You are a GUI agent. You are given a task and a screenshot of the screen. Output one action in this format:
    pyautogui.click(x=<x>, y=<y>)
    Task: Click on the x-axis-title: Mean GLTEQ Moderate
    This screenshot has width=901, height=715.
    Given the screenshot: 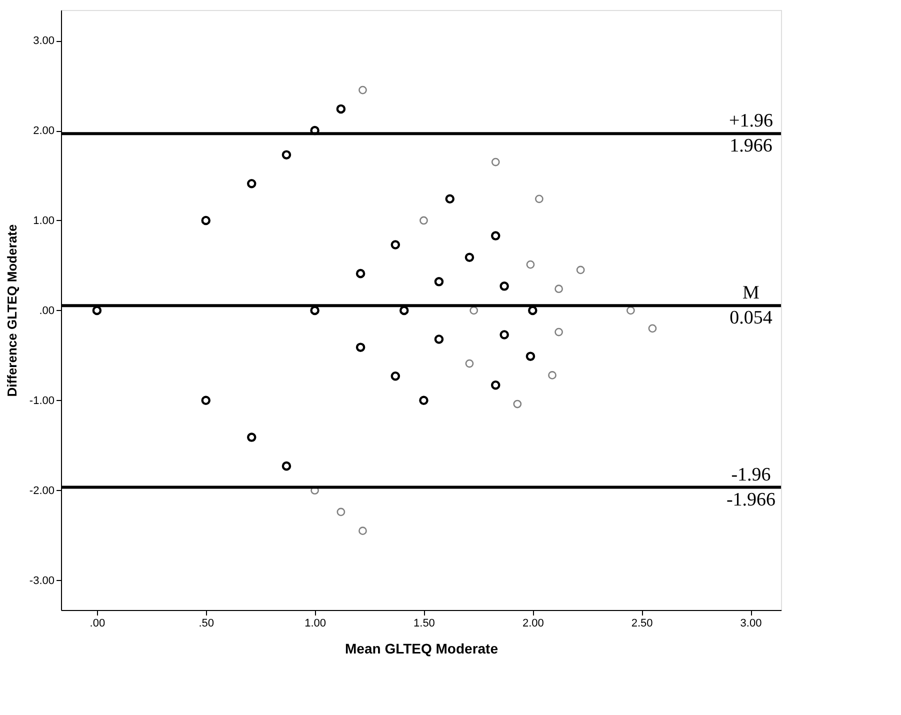 What is the action you would take?
    pyautogui.click(x=421, y=648)
    